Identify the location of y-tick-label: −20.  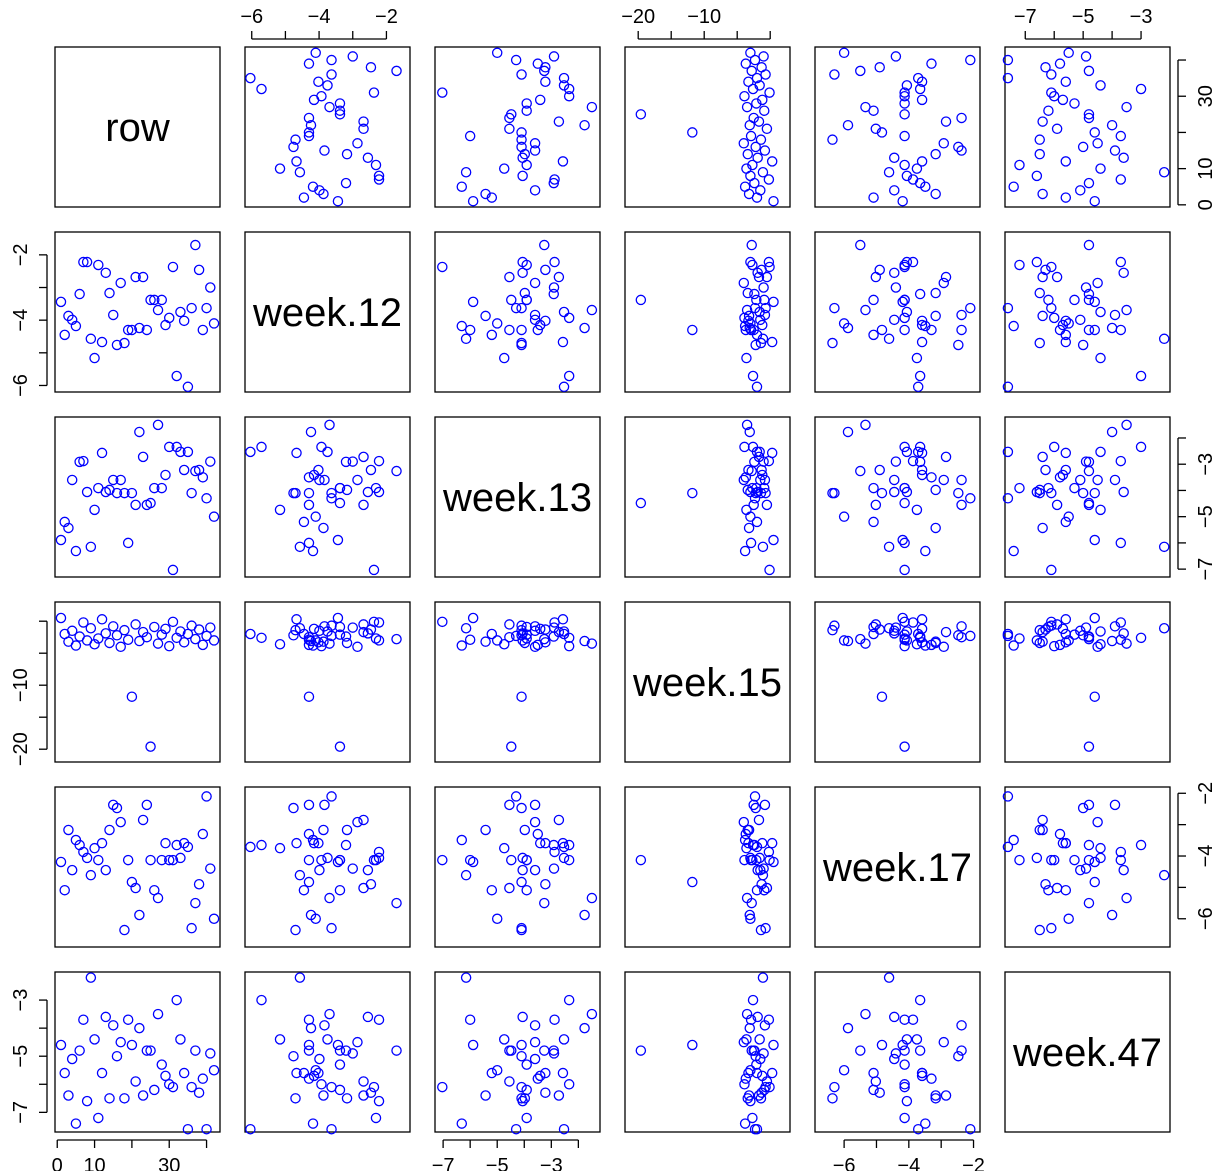
(21, 749).